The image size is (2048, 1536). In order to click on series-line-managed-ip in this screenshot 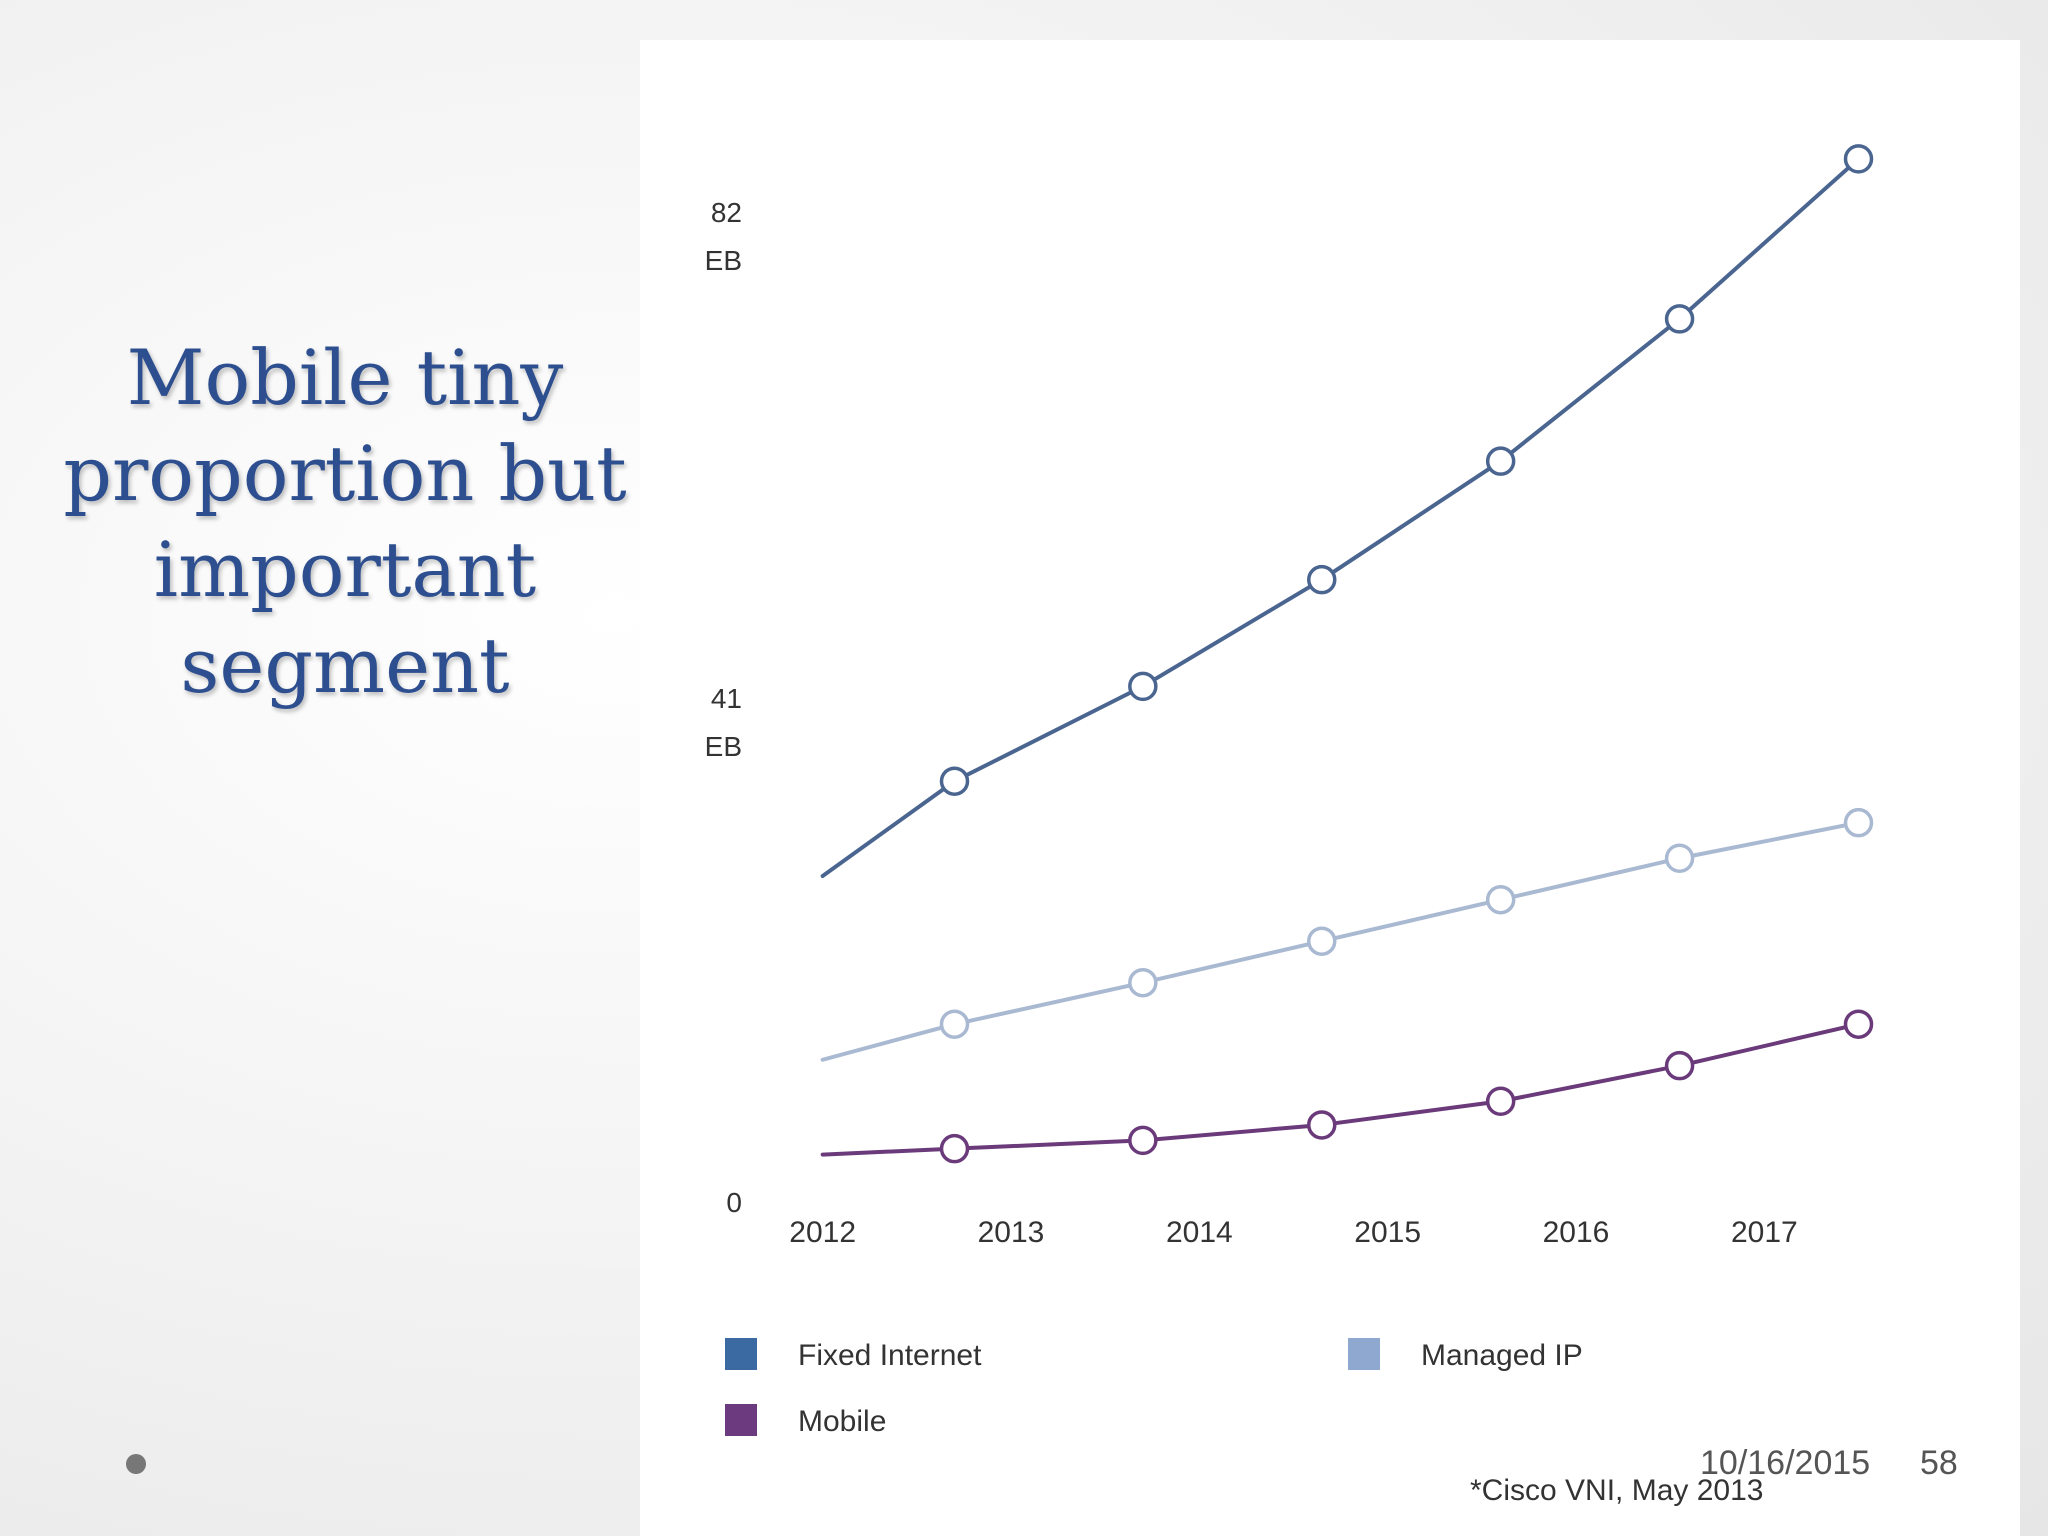, I will do `click(1340, 941)`.